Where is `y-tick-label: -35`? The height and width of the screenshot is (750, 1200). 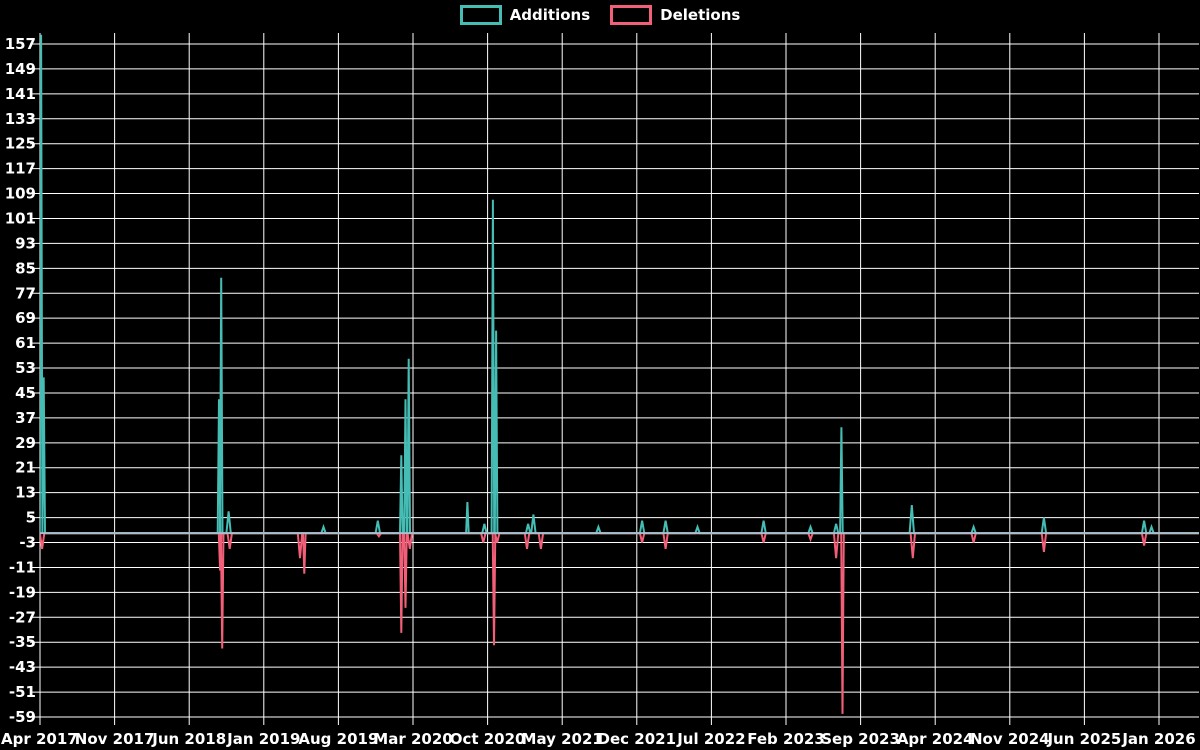 y-tick-label: -35 is located at coordinates (22, 642).